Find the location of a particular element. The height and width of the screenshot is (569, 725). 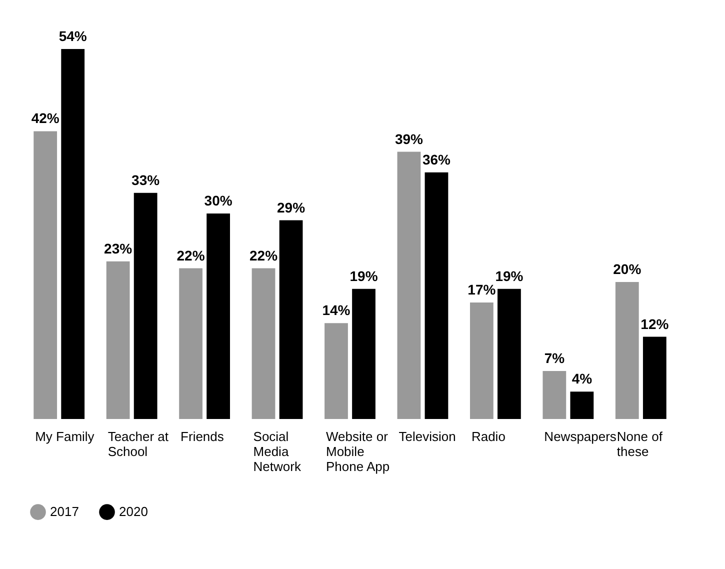

x-tick-label: Newspapers is located at coordinates (580, 436).